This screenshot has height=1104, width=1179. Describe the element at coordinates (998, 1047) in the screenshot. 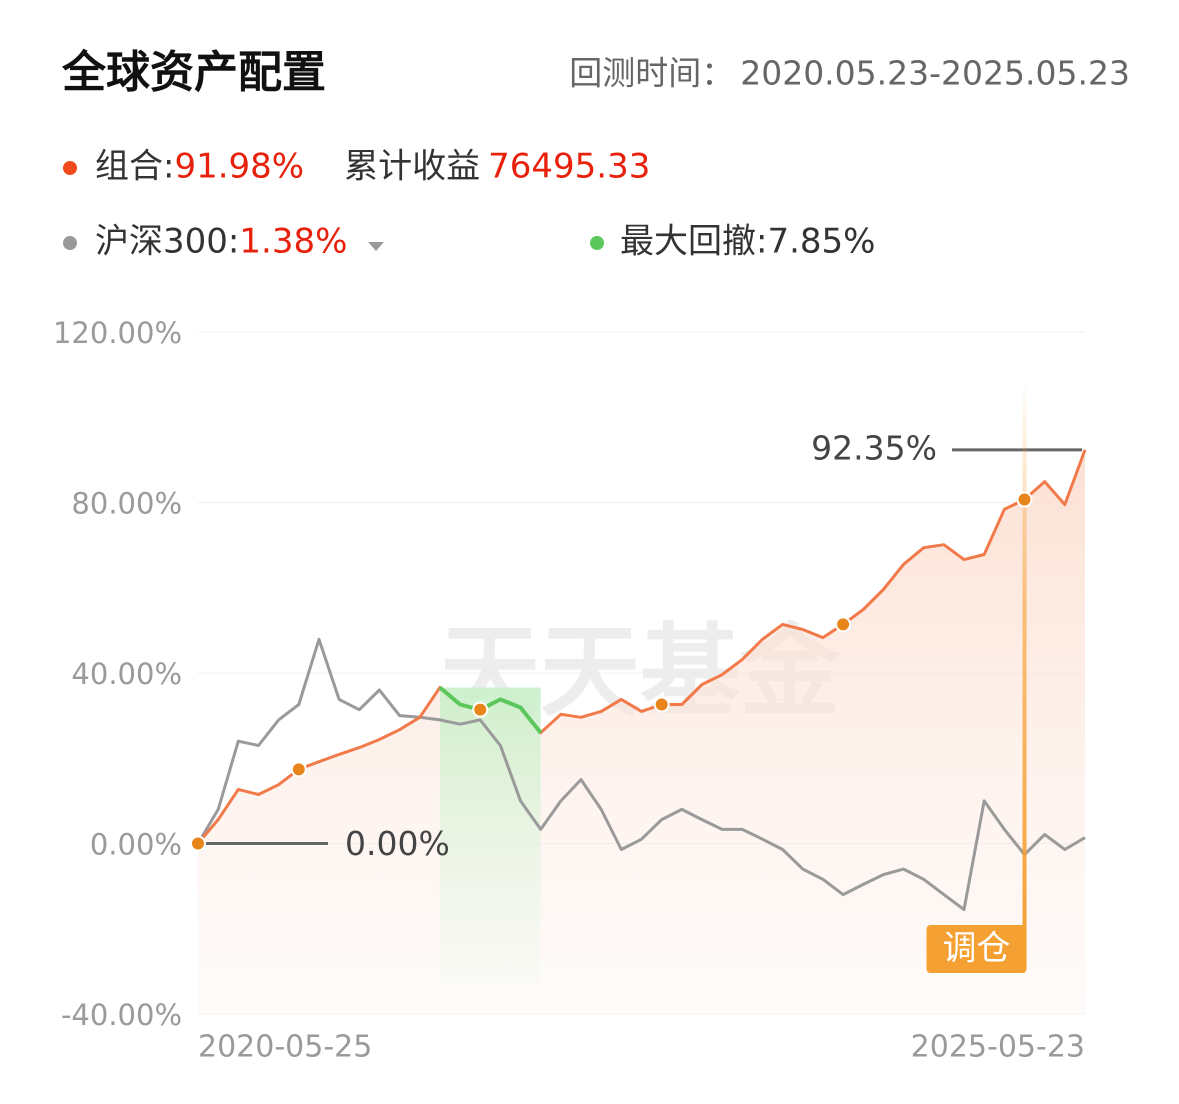

I see `x-tick-label: 2025-05-23` at that location.